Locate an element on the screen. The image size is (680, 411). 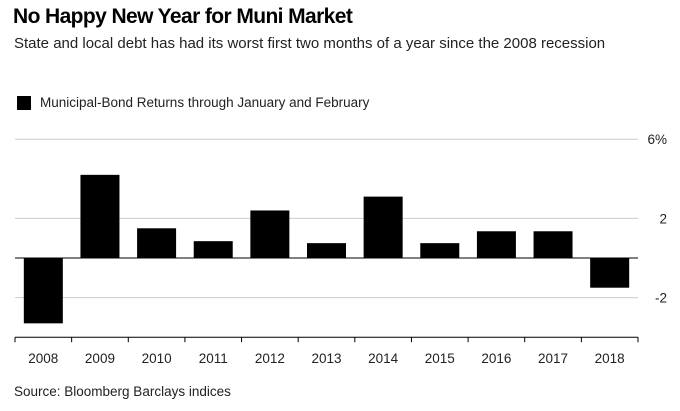
x-tick-label: 2012 is located at coordinates (270, 358).